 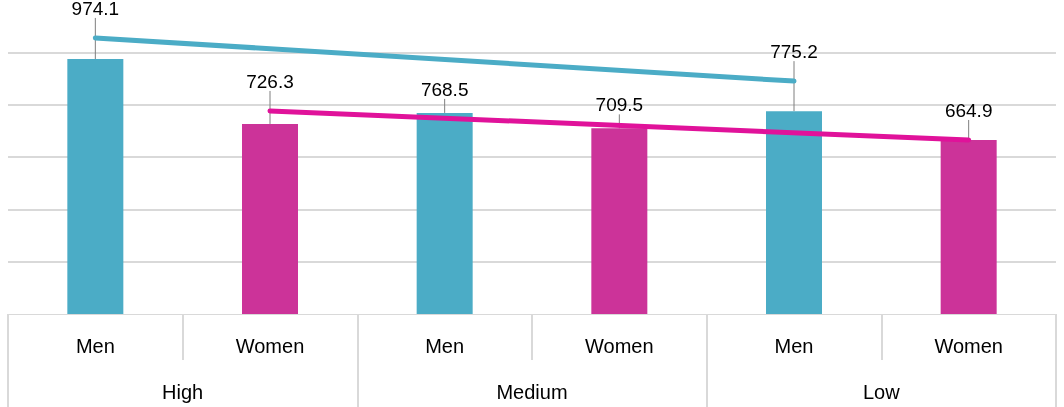 What do you see at coordinates (183, 392) in the screenshot?
I see `text: High` at bounding box center [183, 392].